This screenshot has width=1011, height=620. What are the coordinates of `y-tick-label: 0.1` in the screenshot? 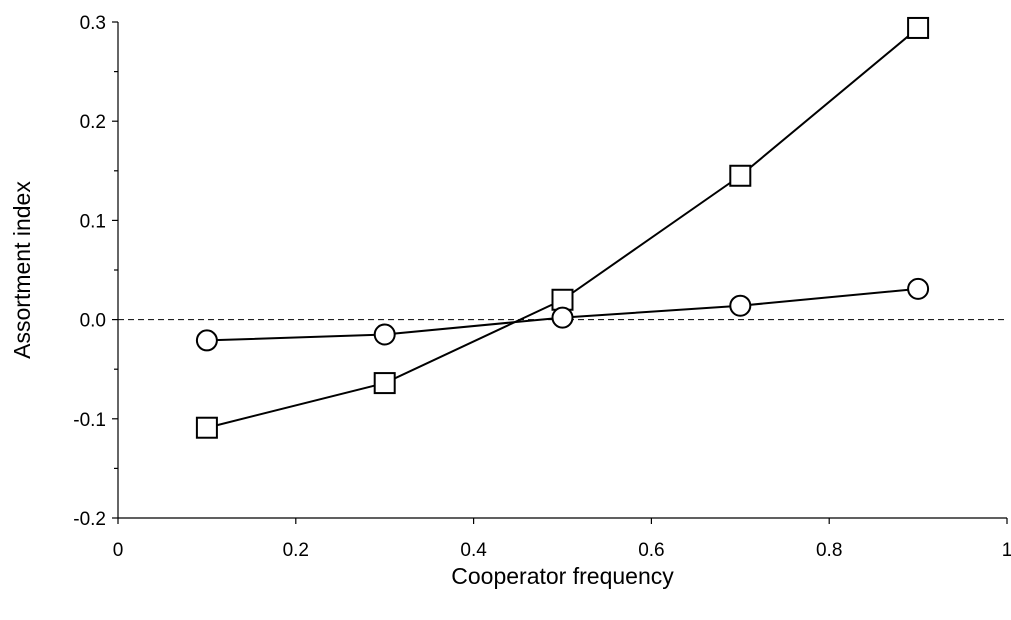 It's located at (93, 221).